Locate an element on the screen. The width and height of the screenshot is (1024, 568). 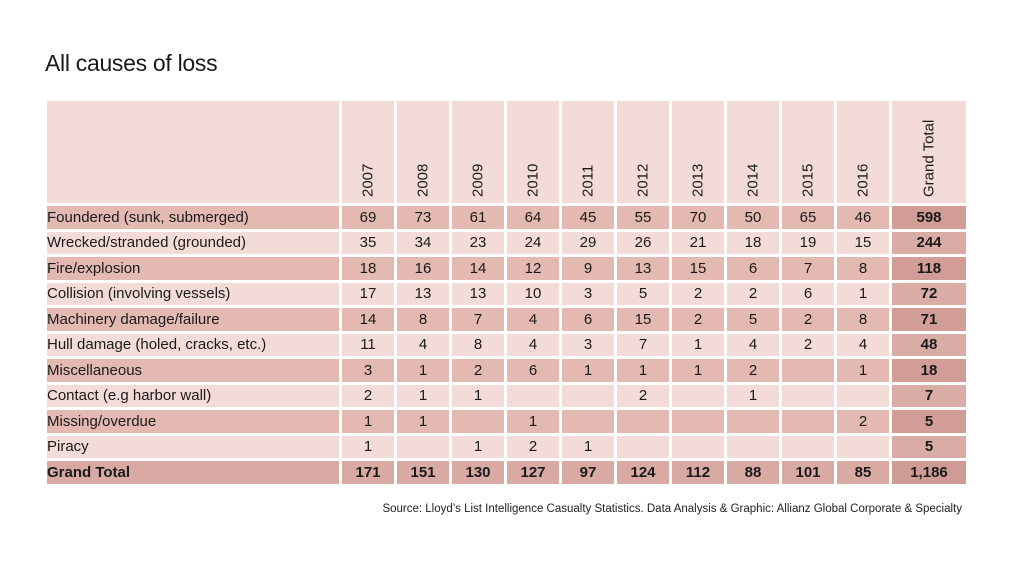
value-cell: 112 is located at coordinates (698, 472).